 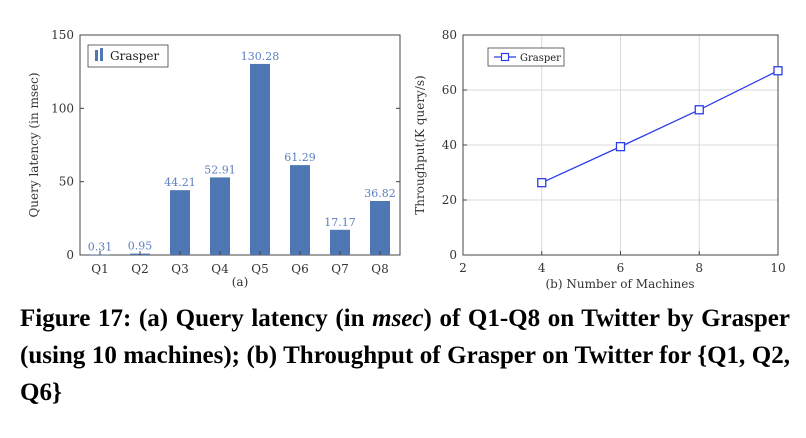 What do you see at coordinates (449, 90) in the screenshot?
I see `y-tick-label: 60` at bounding box center [449, 90].